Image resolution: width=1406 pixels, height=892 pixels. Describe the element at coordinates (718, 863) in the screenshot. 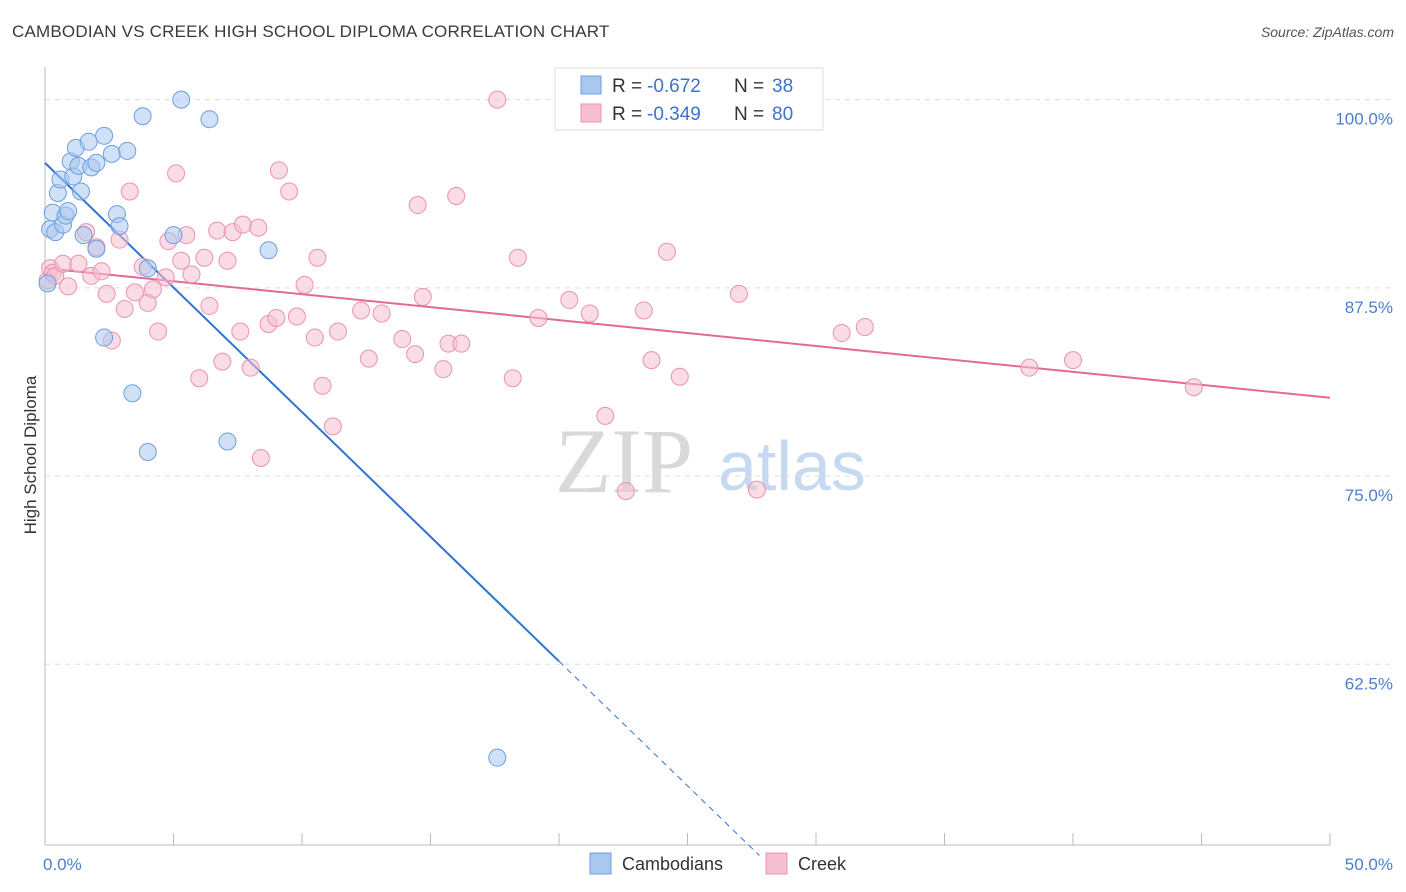

I see `series-legend: Cambodians Creek` at that location.